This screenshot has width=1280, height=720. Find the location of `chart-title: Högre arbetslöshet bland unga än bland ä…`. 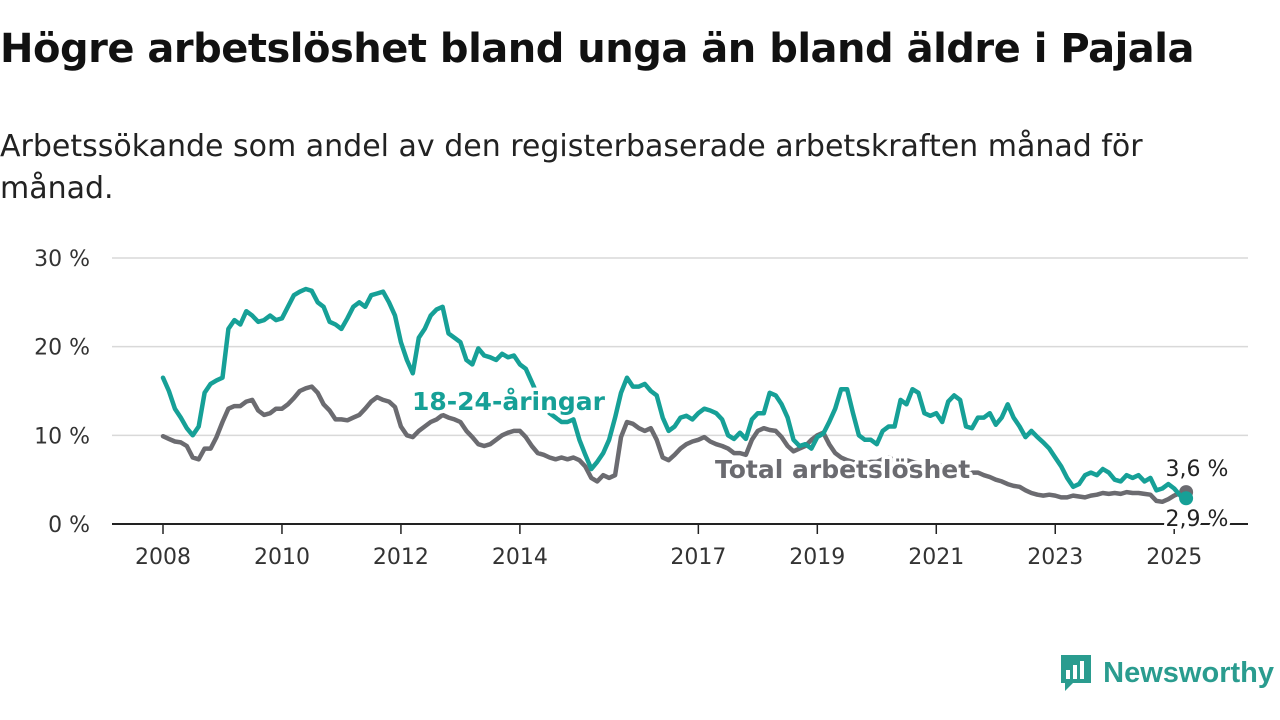

chart-title: Högre arbetslöshet bland unga än bland ä… is located at coordinates (597, 49).